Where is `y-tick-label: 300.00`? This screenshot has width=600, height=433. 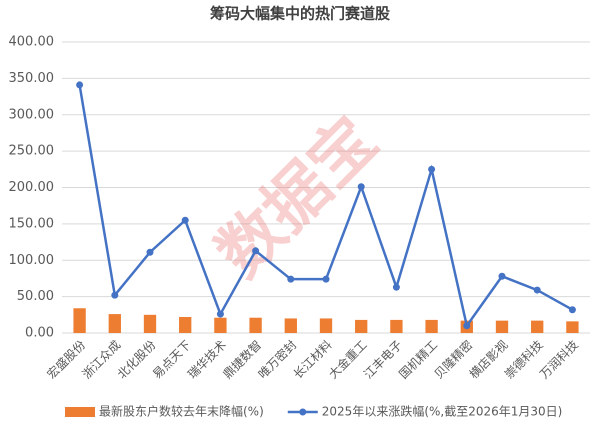 y-tick-label: 300.00 is located at coordinates (32, 114).